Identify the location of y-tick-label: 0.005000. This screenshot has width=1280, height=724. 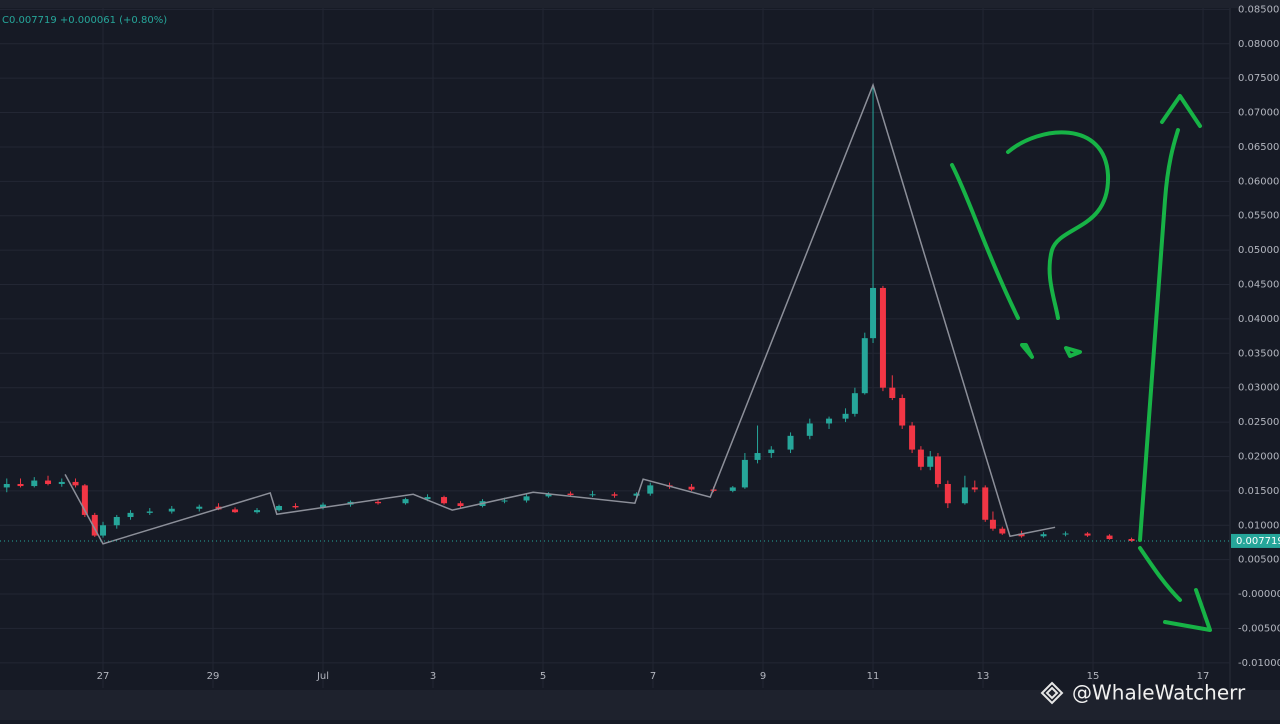
(1259, 560).